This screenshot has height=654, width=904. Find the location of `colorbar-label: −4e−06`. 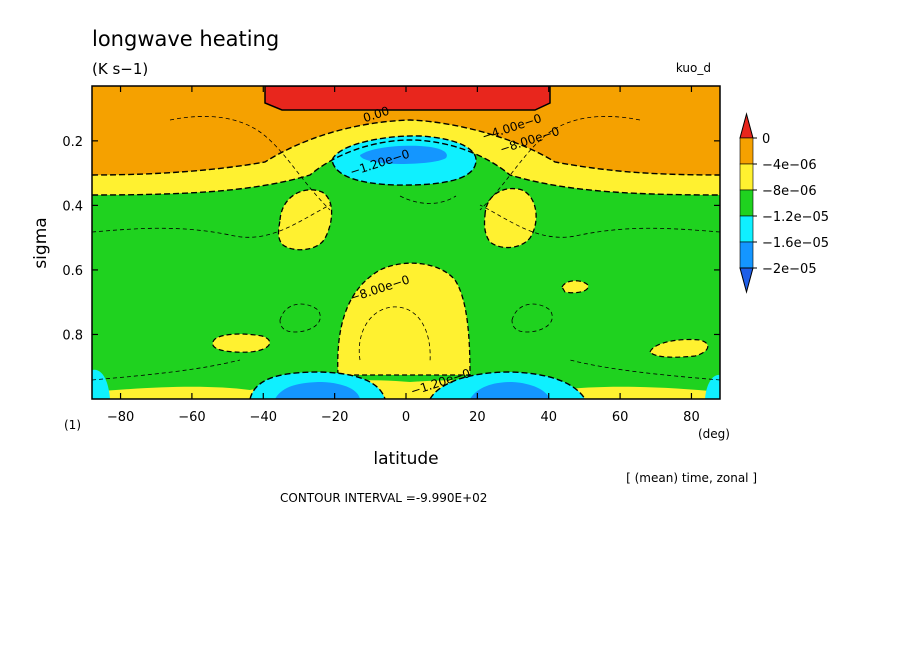

colorbar-label: −4e−06 is located at coordinates (789, 165).